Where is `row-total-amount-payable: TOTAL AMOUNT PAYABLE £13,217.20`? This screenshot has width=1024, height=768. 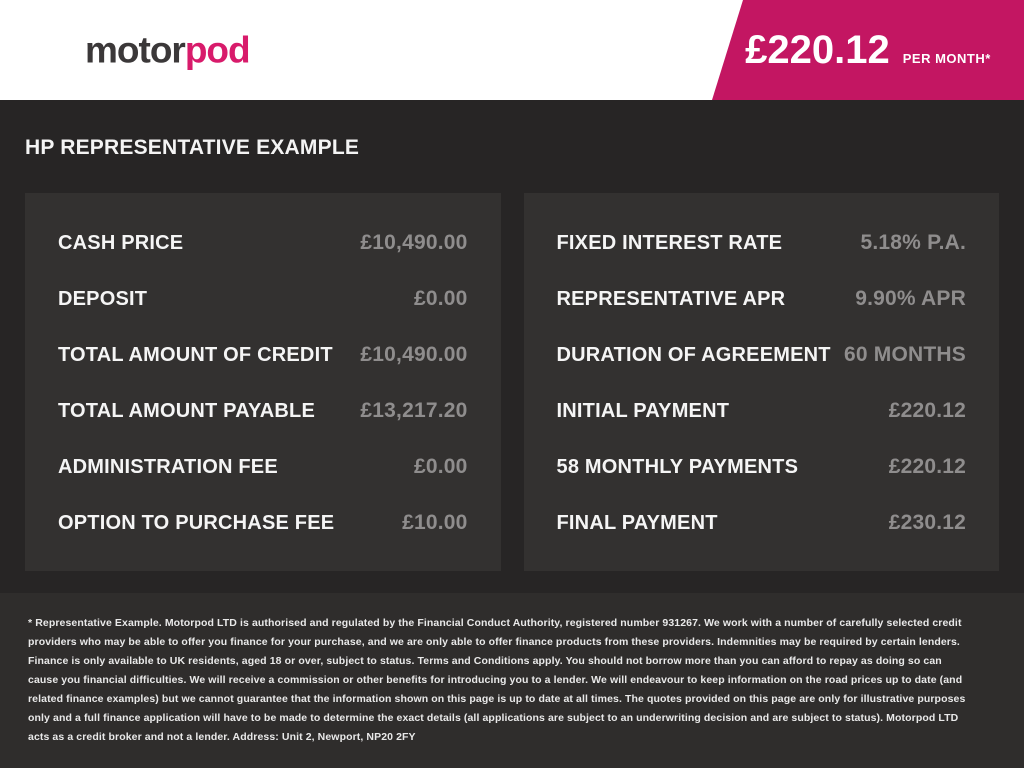 row-total-amount-payable: TOTAL AMOUNT PAYABLE £13,217.20 is located at coordinates (263, 411).